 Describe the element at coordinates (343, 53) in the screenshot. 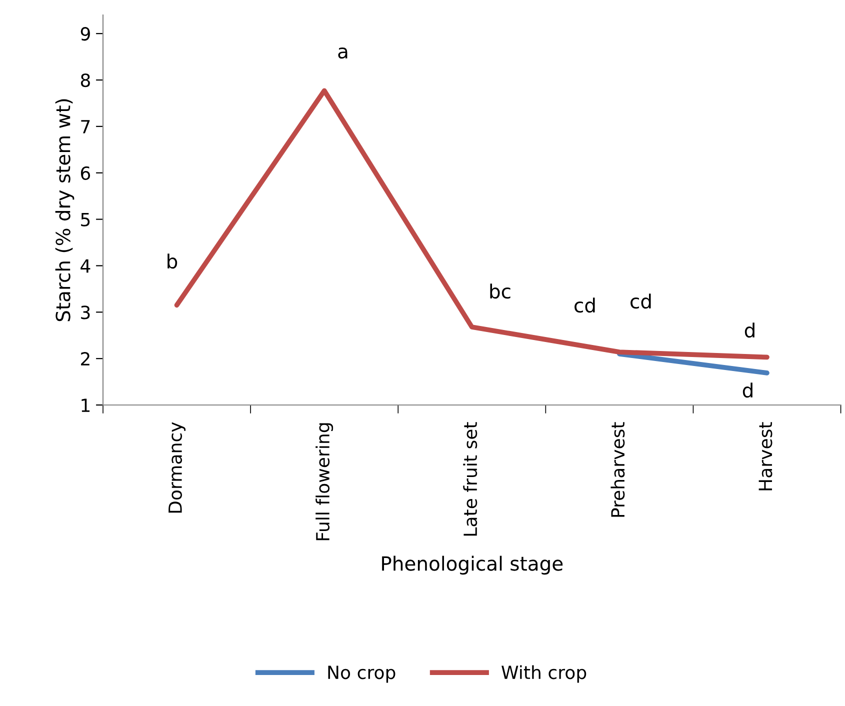

I see `annotation: a` at that location.